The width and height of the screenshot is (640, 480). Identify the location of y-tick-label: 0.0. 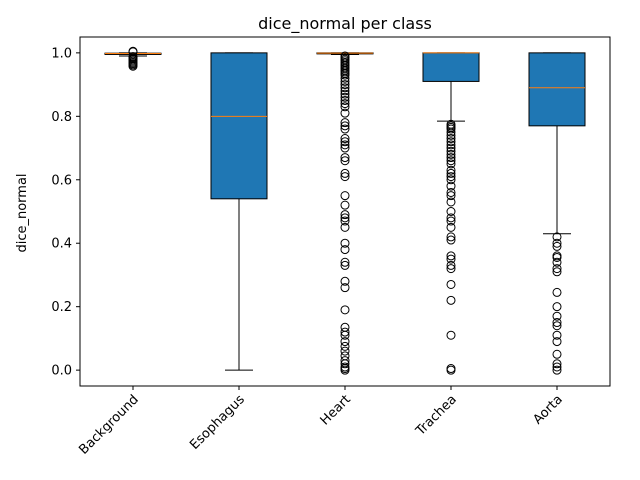
(61, 371).